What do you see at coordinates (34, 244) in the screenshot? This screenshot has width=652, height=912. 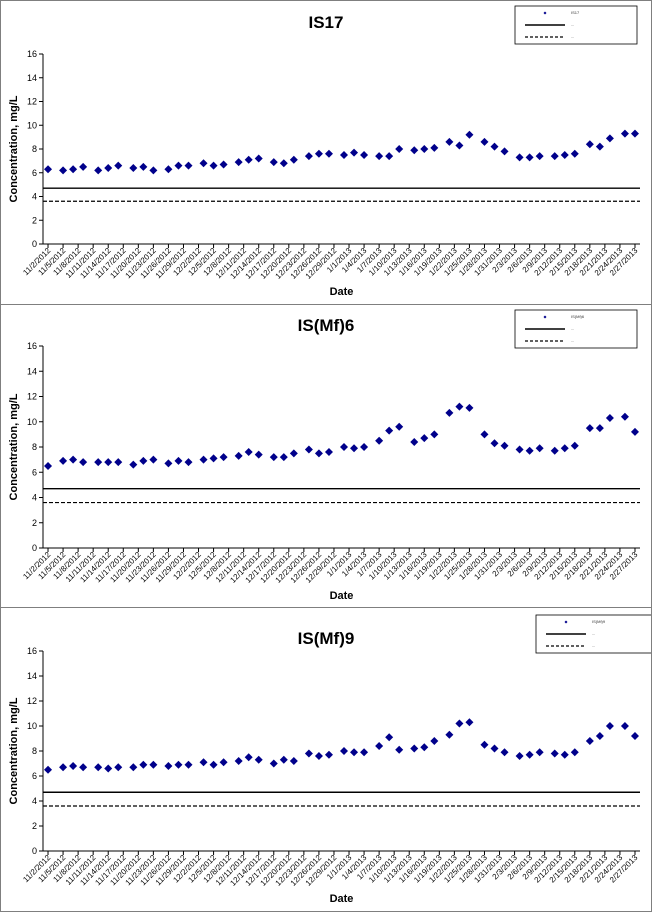 I see `y-tick-label: 0` at bounding box center [34, 244].